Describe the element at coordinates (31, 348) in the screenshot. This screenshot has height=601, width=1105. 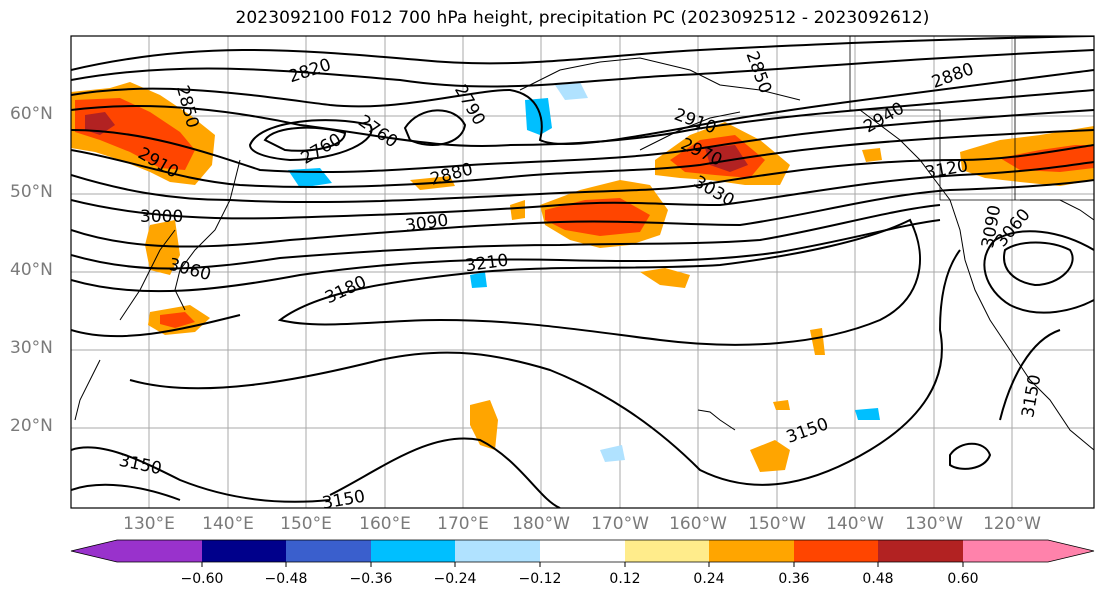
I see `lat-label: 30°N` at that location.